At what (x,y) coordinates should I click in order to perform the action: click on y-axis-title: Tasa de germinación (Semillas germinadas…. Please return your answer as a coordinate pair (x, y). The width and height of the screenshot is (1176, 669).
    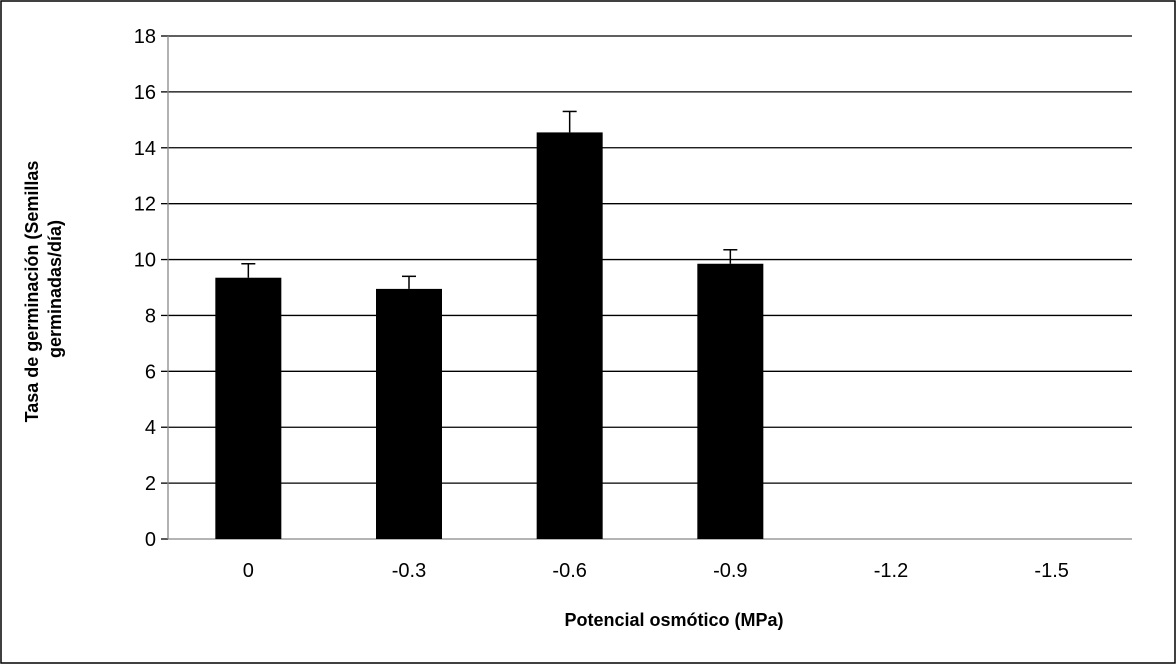
    Looking at the image, I should click on (43, 289).